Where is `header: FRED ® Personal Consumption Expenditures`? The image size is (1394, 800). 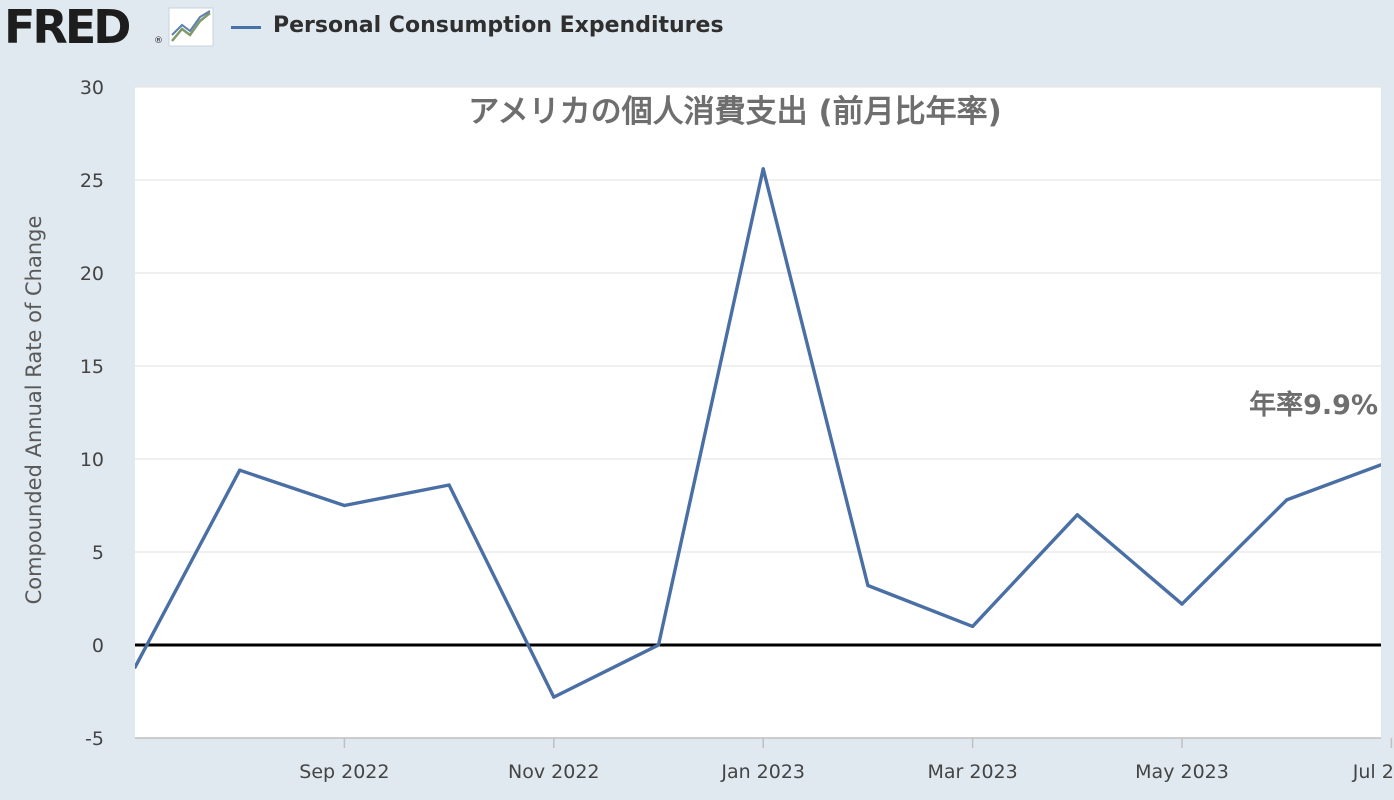 header: FRED ® Personal Consumption Expenditures is located at coordinates (697, 30).